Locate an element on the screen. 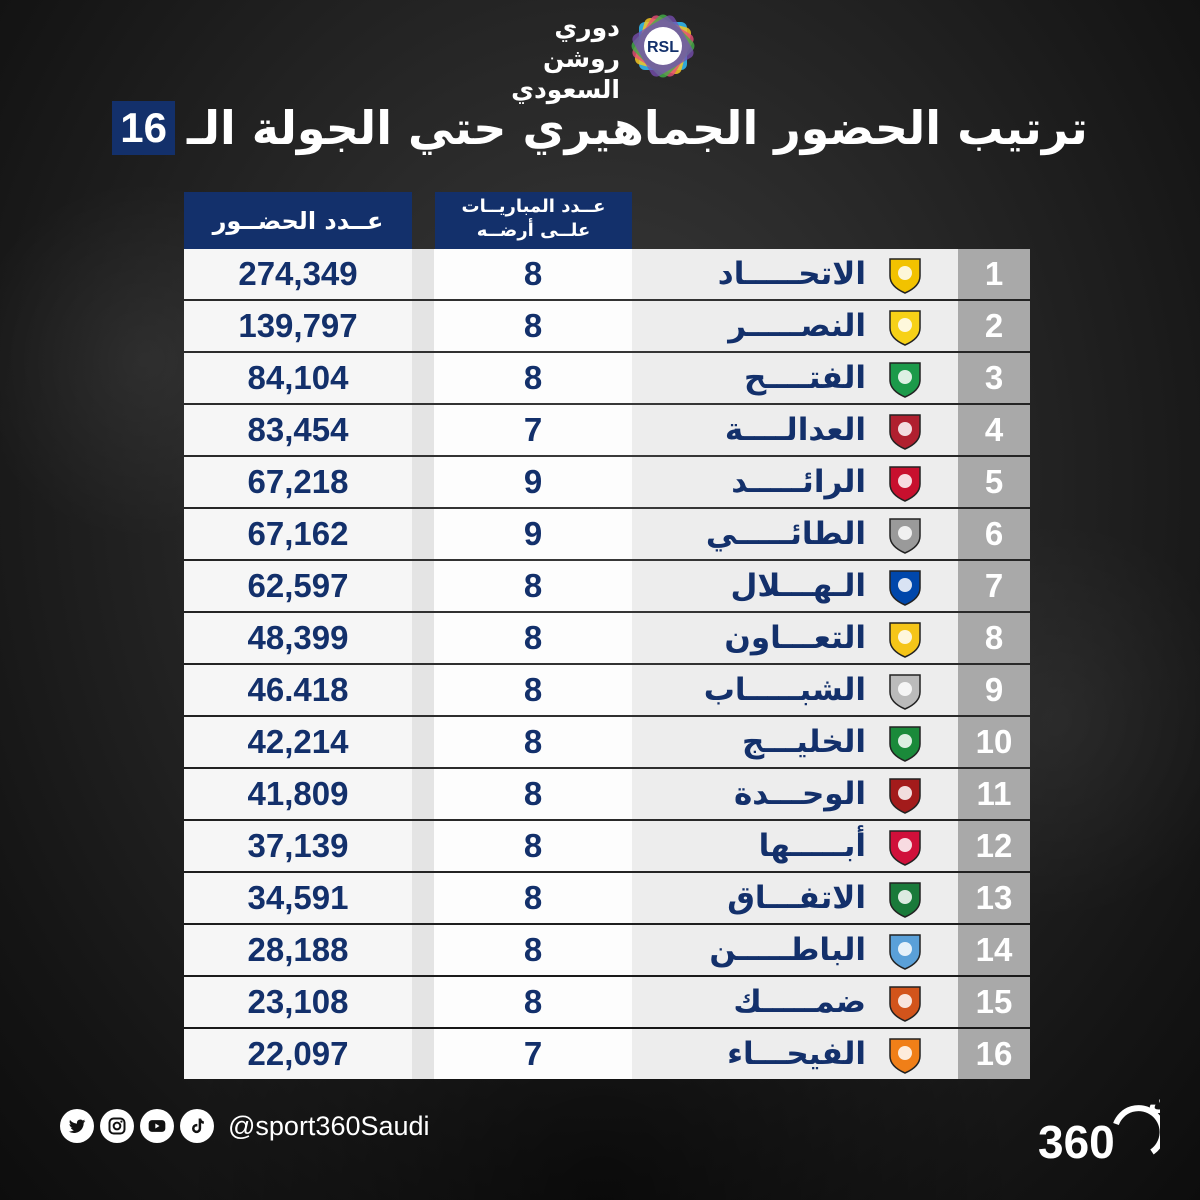  table-row: 46.418 8 الشبـــــاب 9 is located at coordinates (607, 690).